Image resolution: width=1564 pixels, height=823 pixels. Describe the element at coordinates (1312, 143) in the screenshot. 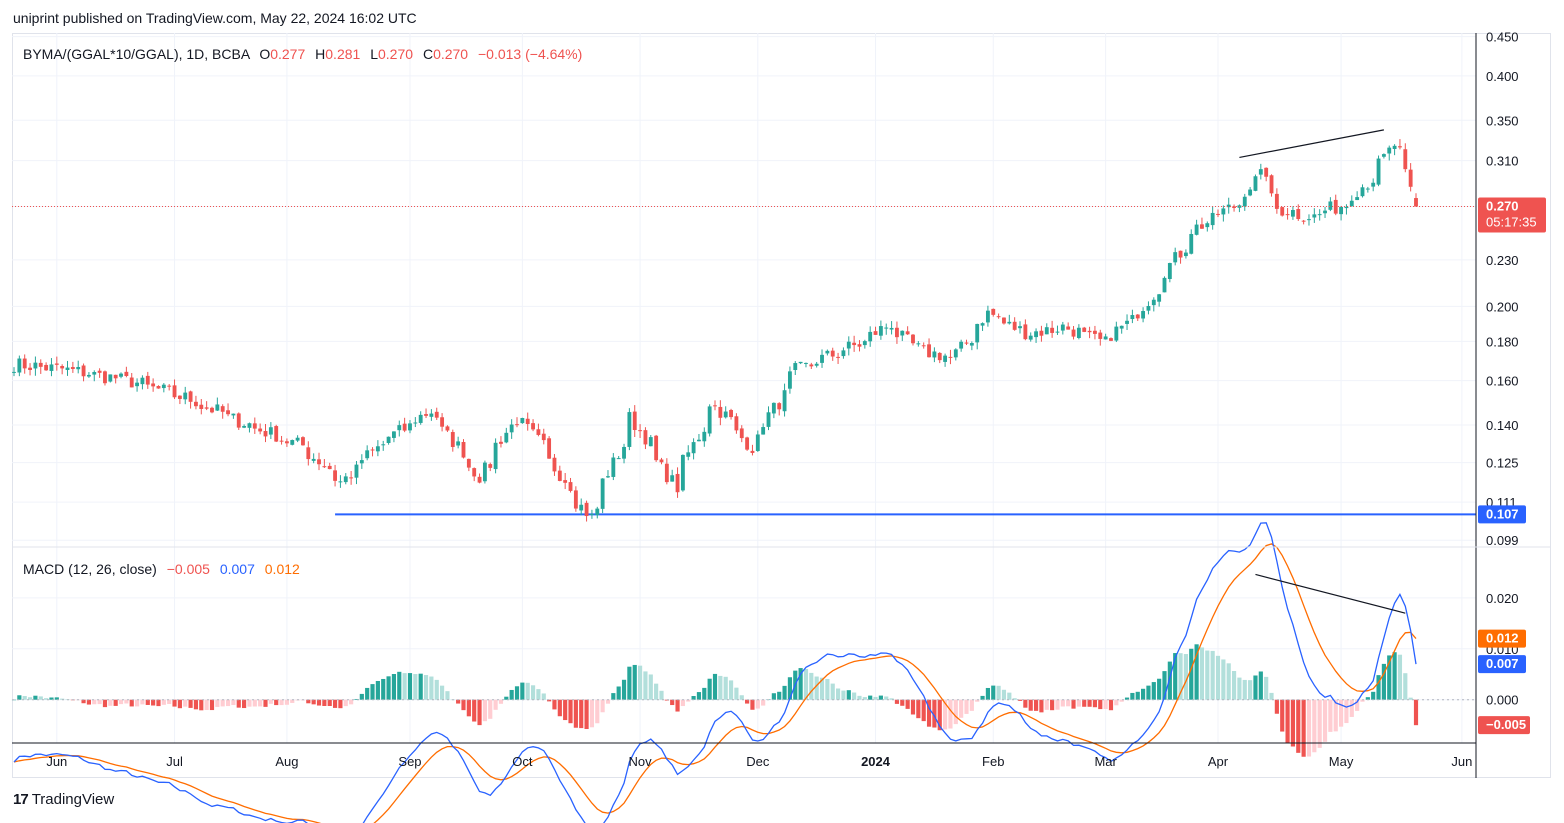

I see `price-trendline-segment` at that location.